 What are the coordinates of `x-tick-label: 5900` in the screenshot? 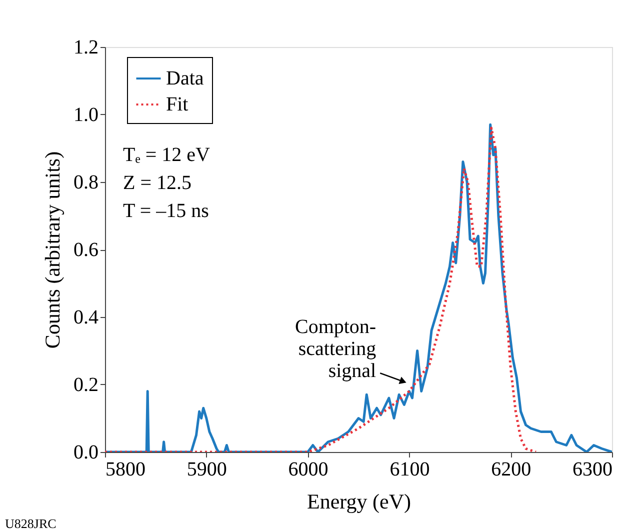 It's located at (206, 469).